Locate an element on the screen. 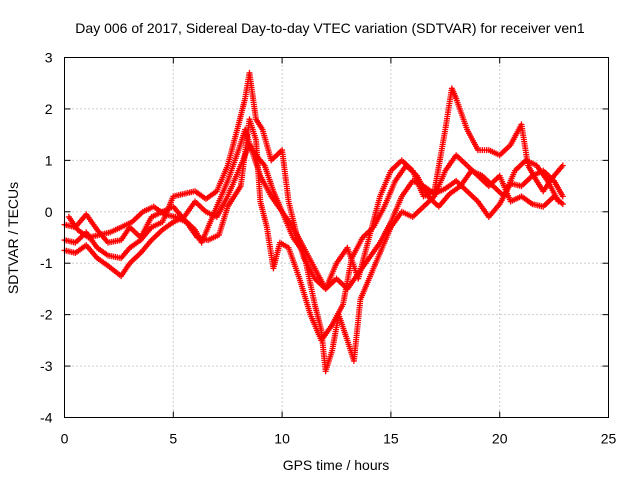 The image size is (640, 480). y-axis-label: SDTVAR / TECUs is located at coordinates (13, 238).